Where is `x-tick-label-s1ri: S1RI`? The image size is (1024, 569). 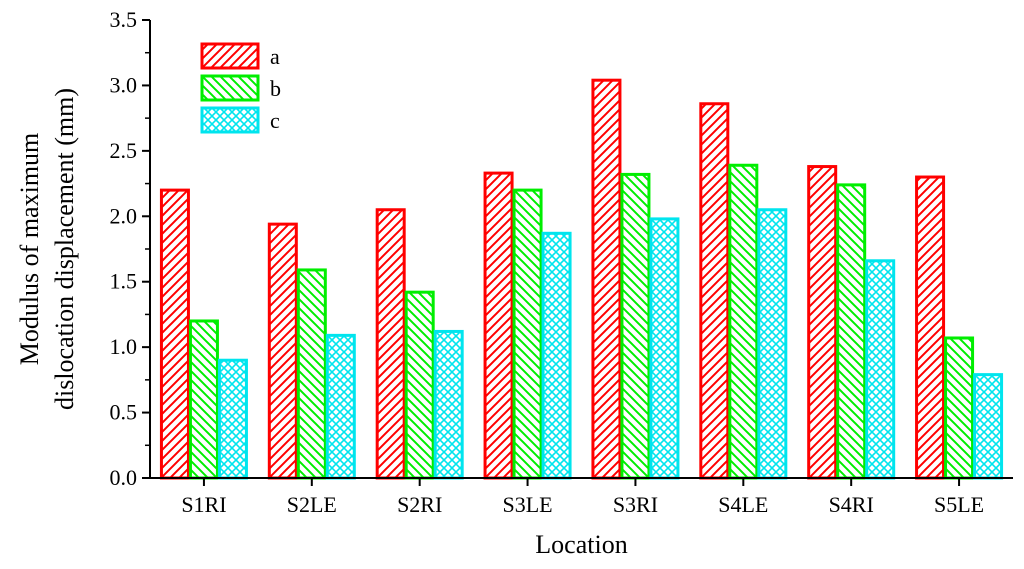 x-tick-label-s1ri: S1RI is located at coordinates (203, 504).